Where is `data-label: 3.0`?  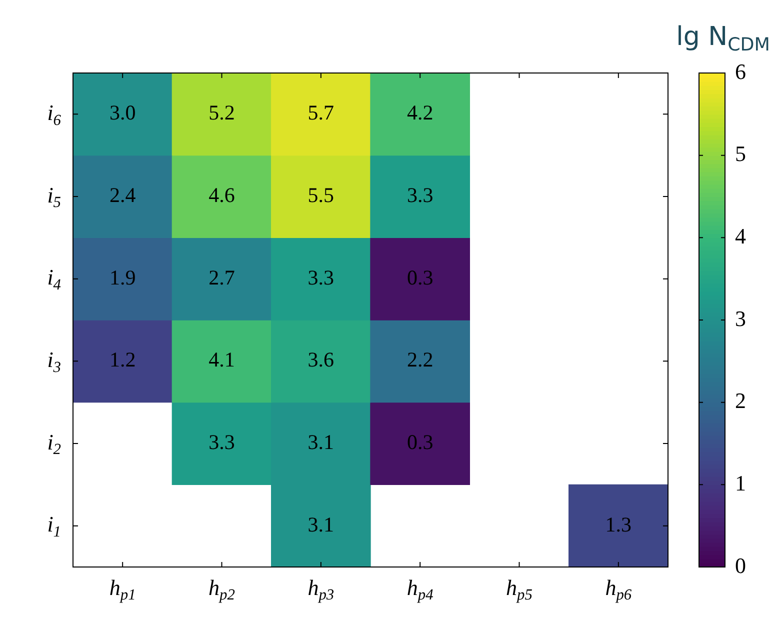
data-label: 3.0 is located at coordinates (122, 112).